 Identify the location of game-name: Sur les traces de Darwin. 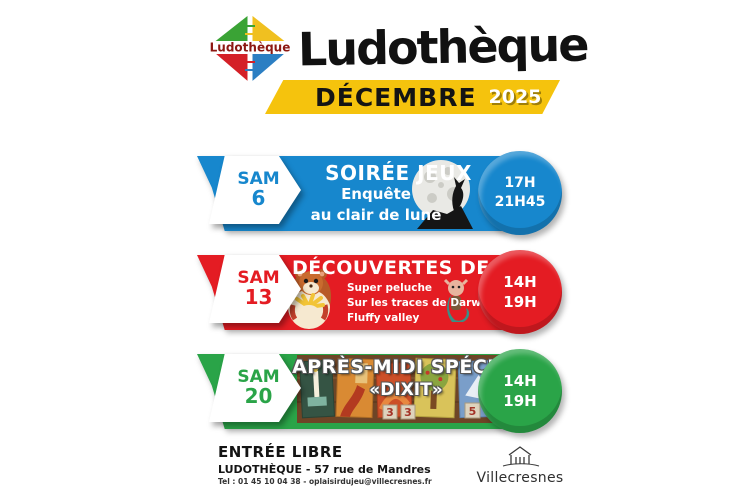
(420, 303).